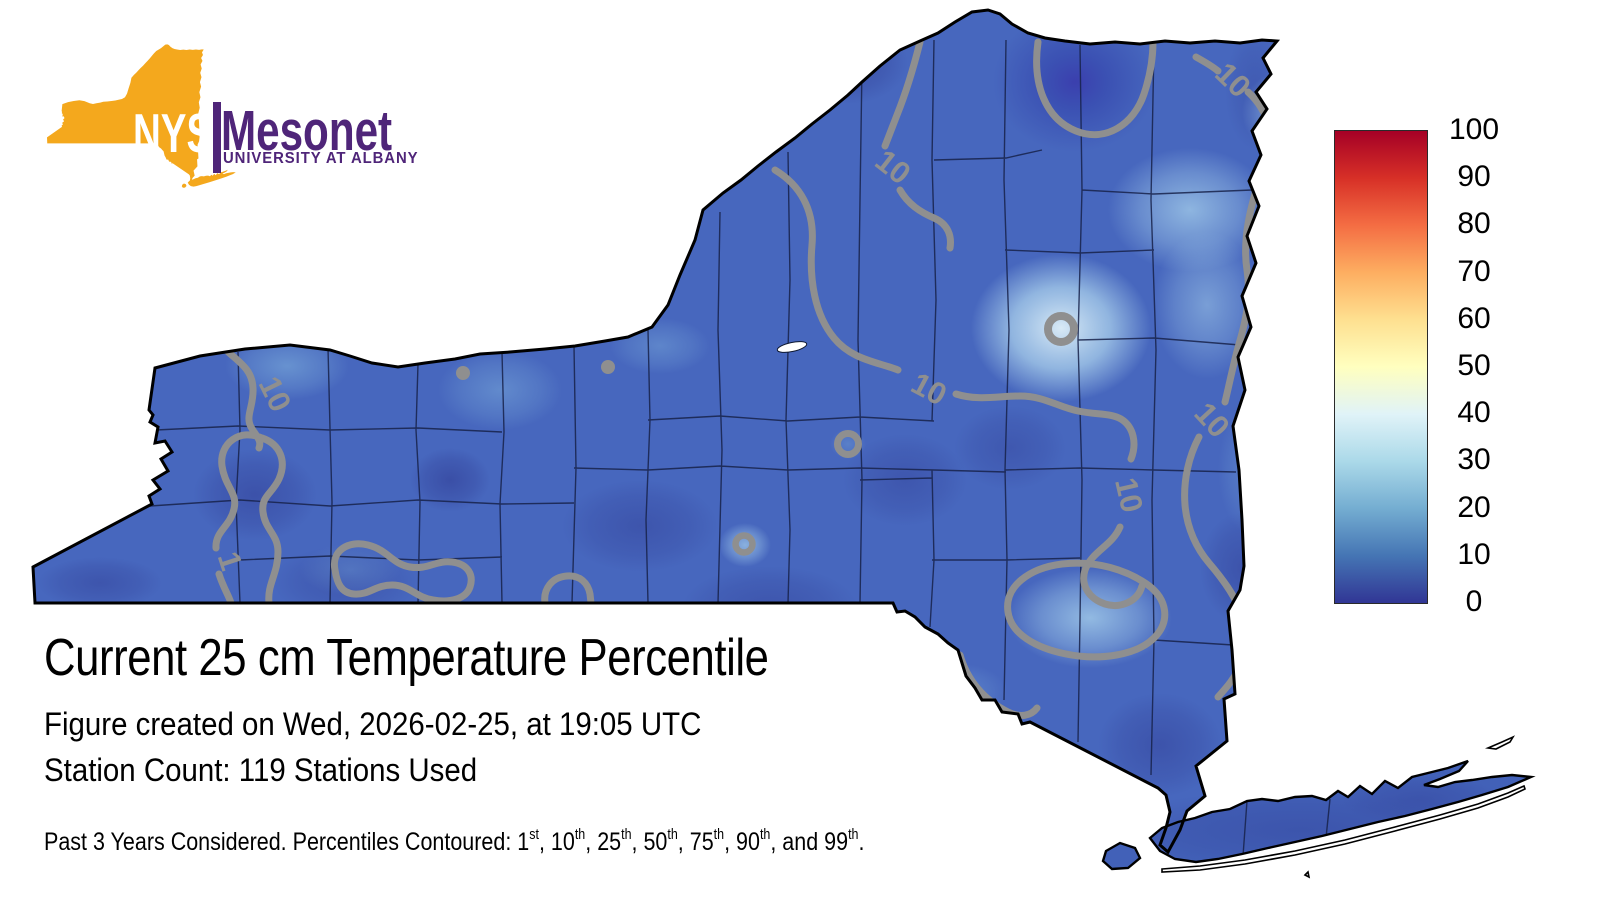 The image size is (1600, 900). Describe the element at coordinates (261, 770) in the screenshot. I see `station-count: Station Count: 119 Stations Used` at that location.